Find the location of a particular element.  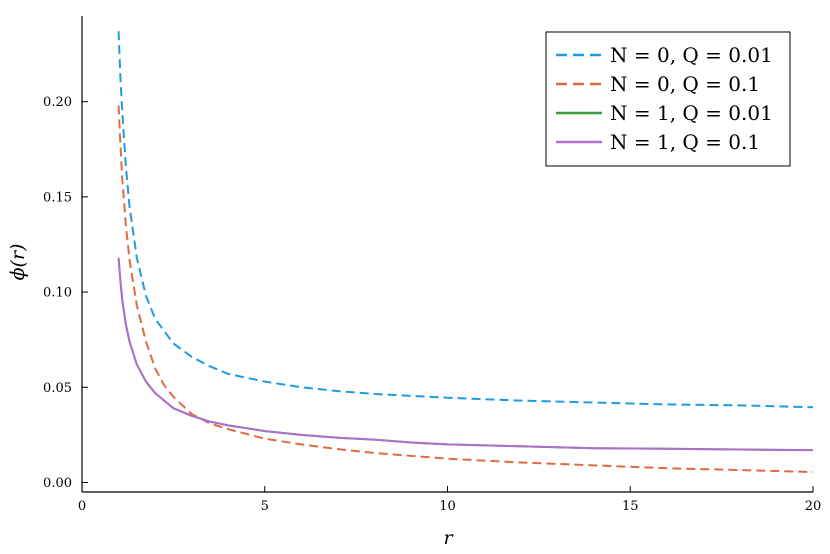

x-axis-label: r is located at coordinates (448, 538).